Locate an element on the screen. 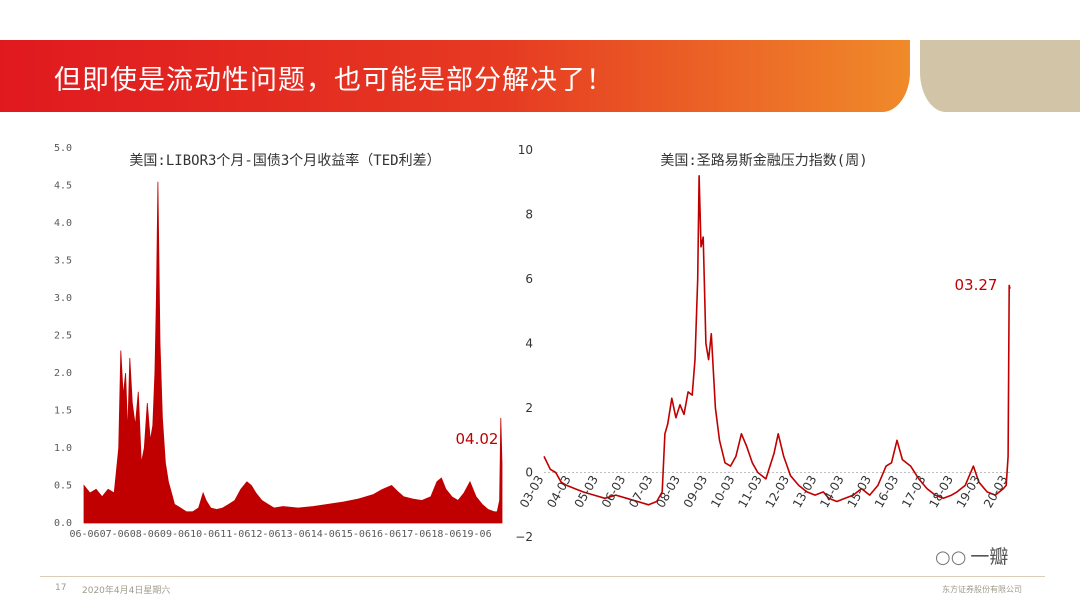 The height and width of the screenshot is (608, 1080). x-tick-label: 11-06 is located at coordinates (235, 534).